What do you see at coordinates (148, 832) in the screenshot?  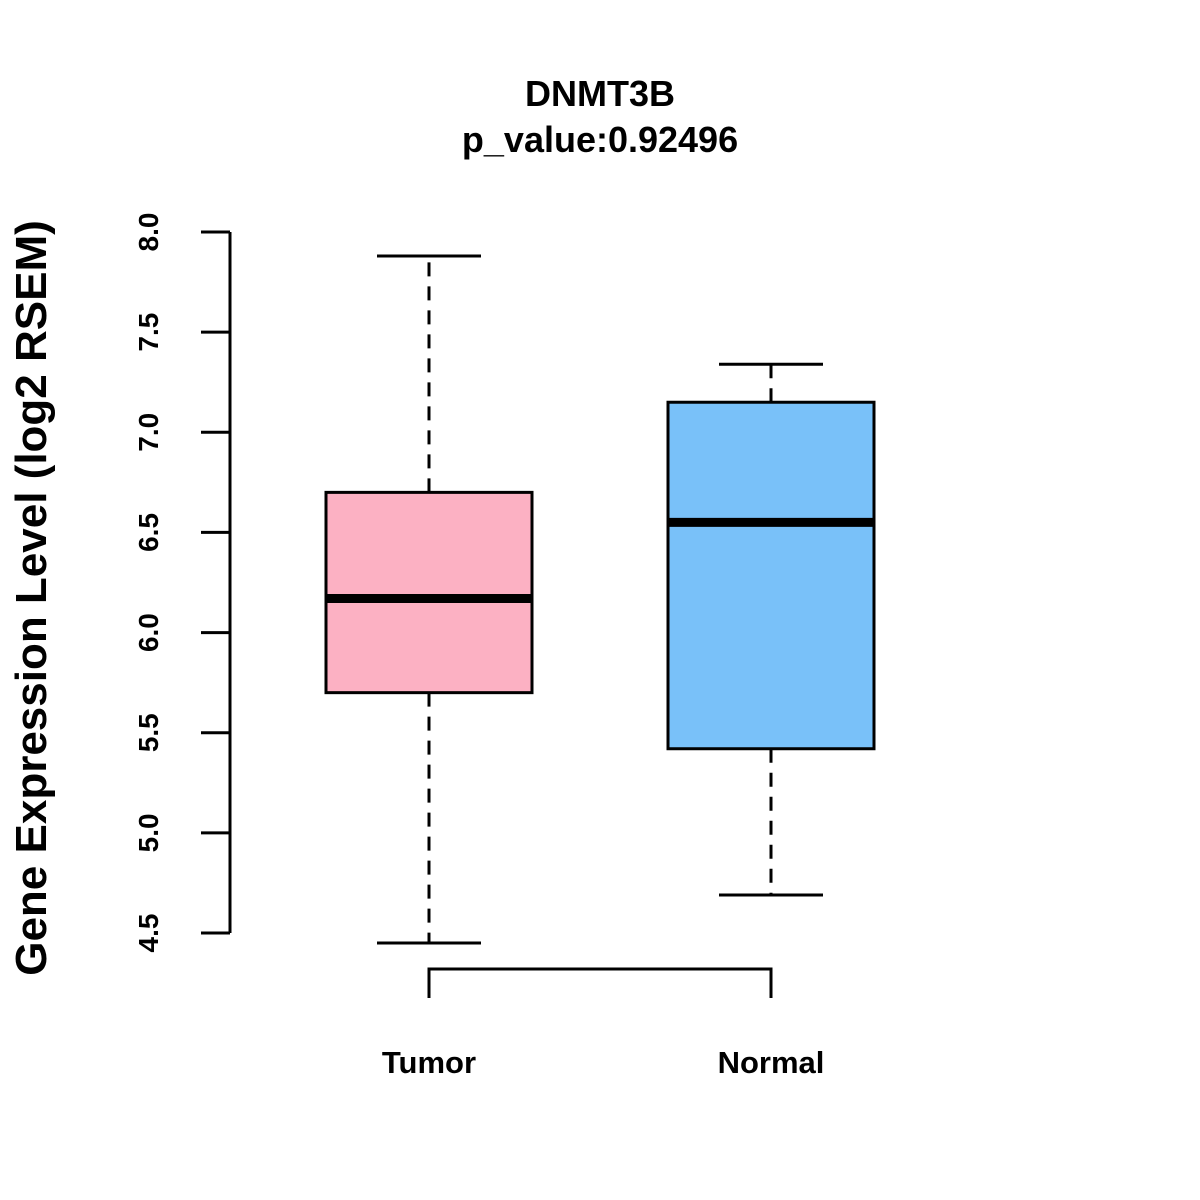 I see `y-tick-label: 5.0` at bounding box center [148, 832].